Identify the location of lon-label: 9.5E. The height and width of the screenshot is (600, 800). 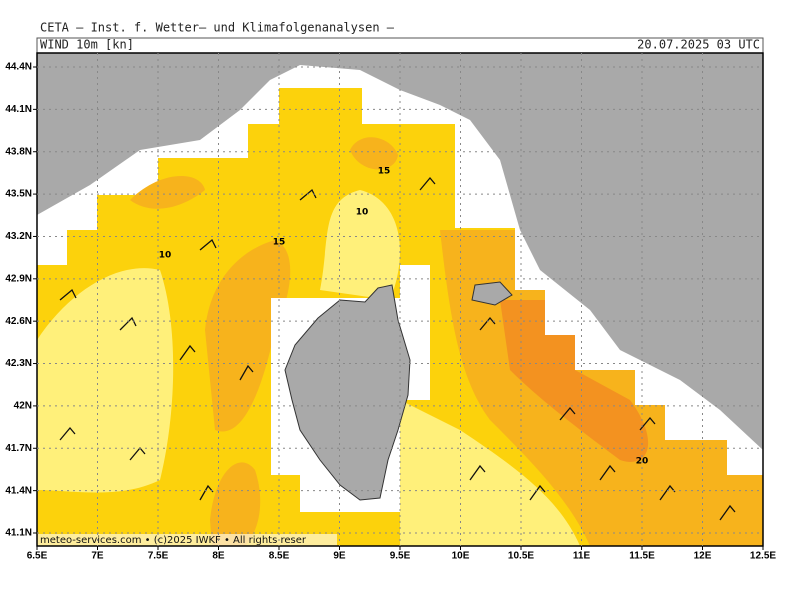
(400, 556).